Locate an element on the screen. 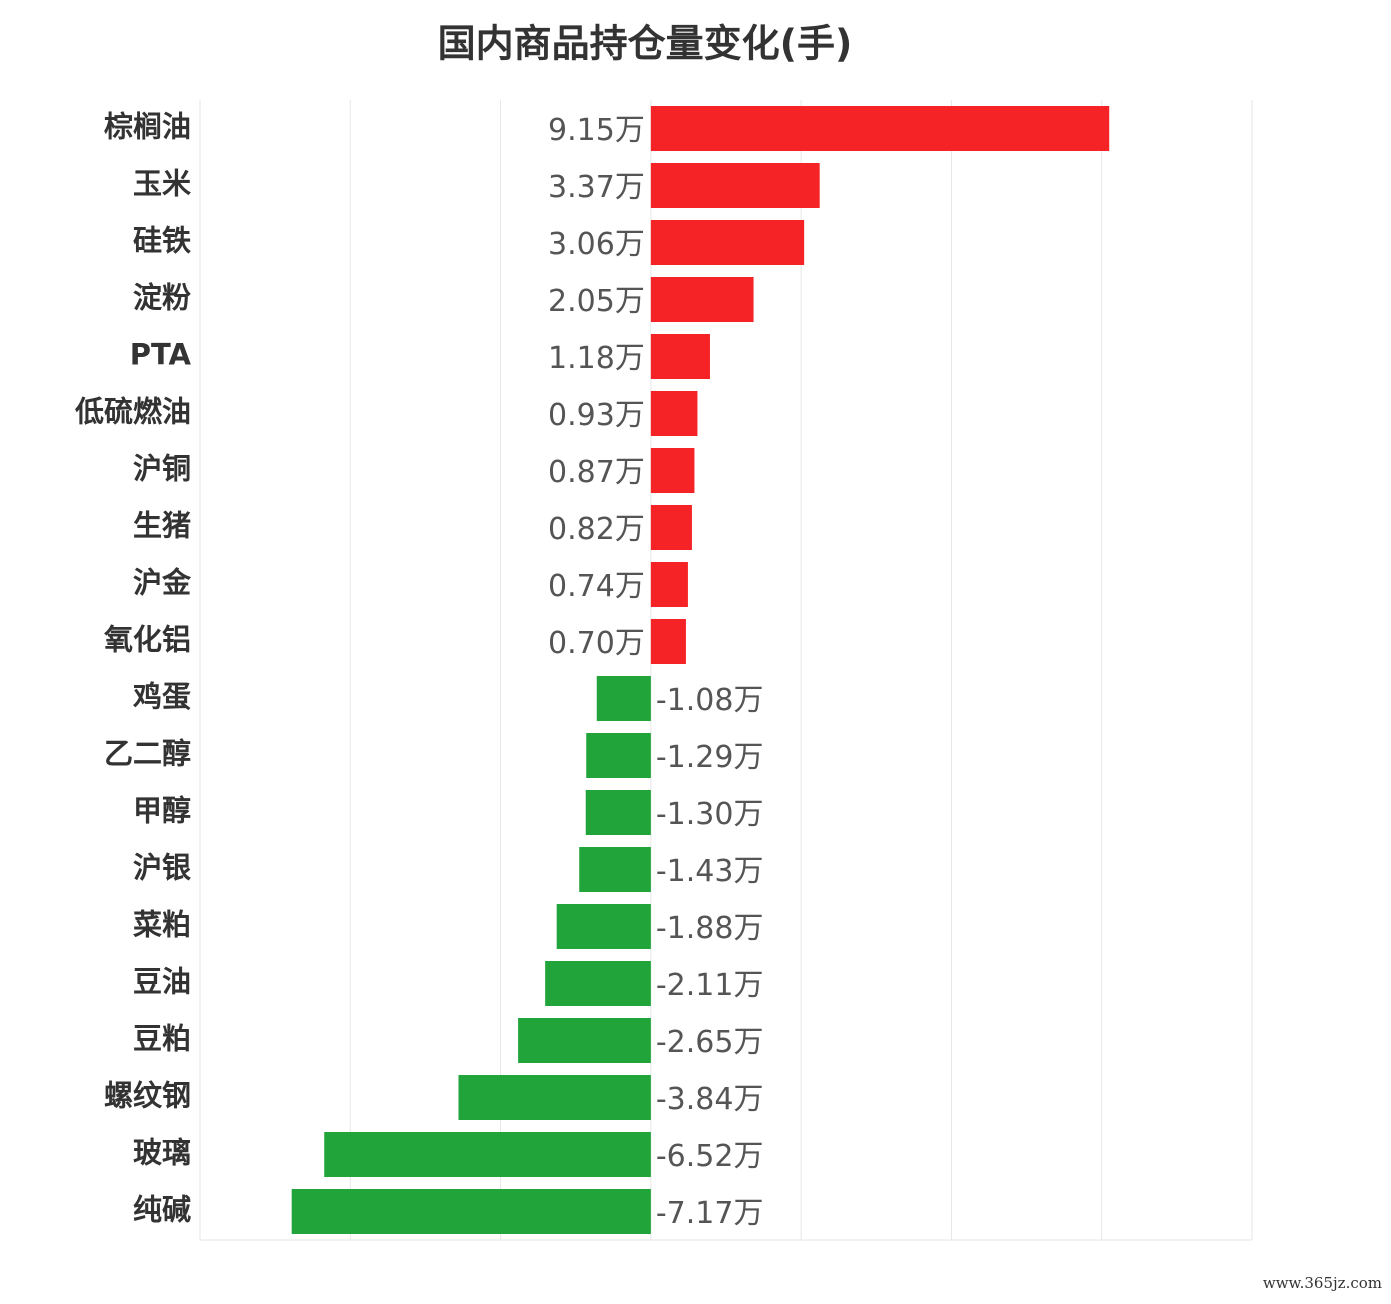  value-label: -1.88万 is located at coordinates (710, 928).